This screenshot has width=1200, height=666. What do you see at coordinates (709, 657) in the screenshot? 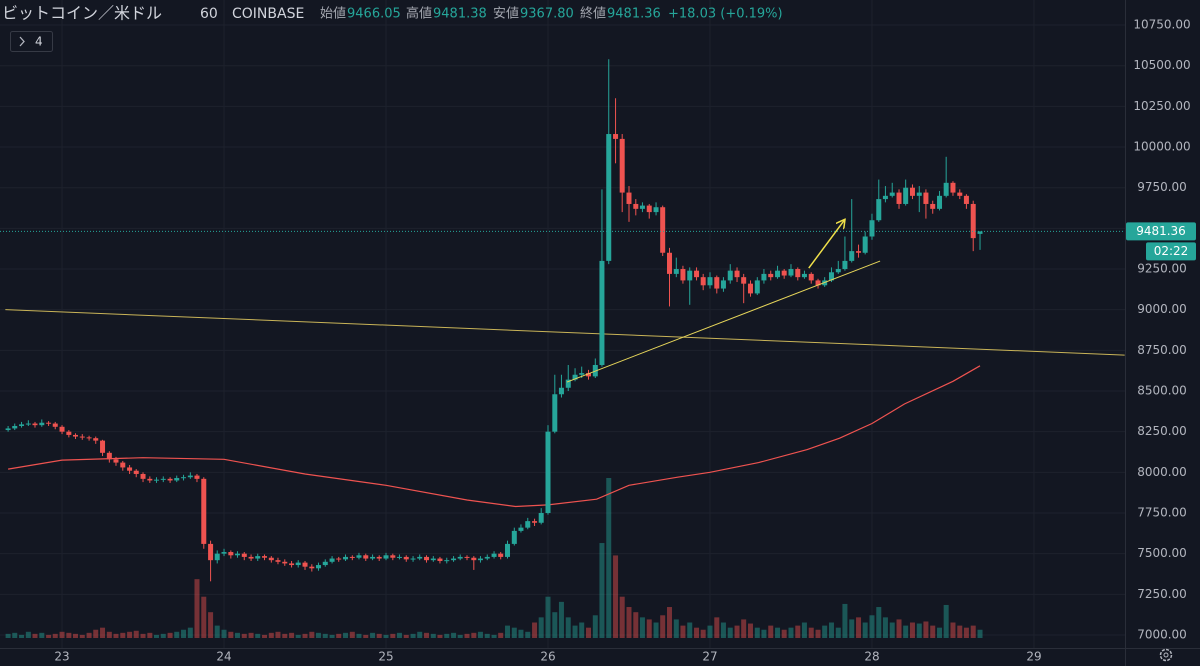
I see `x-tick-label: 27` at bounding box center [709, 657].